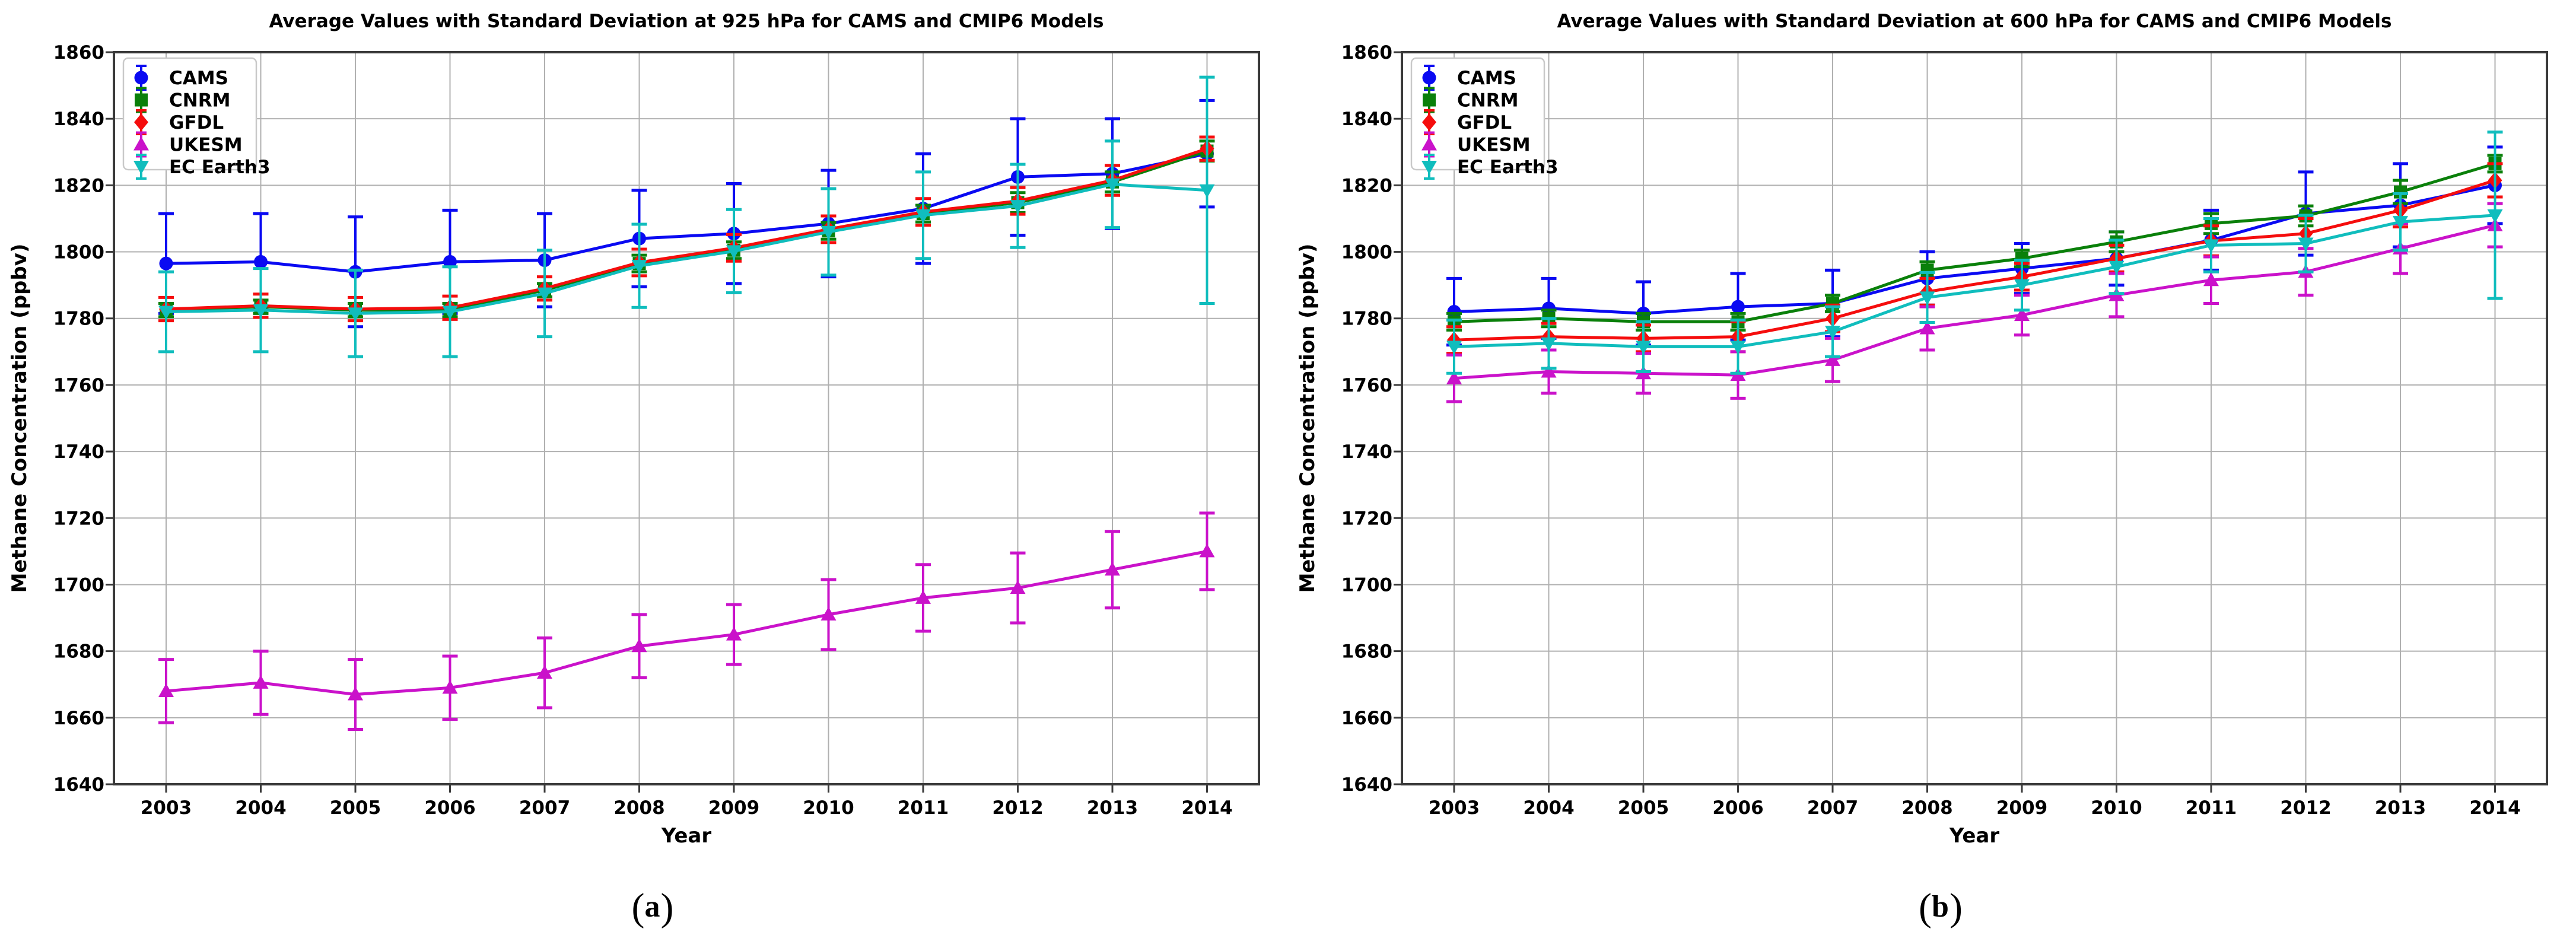 The height and width of the screenshot is (948, 2576). Describe the element at coordinates (355, 808) in the screenshot. I see `x-tick-label: 2005` at that location.